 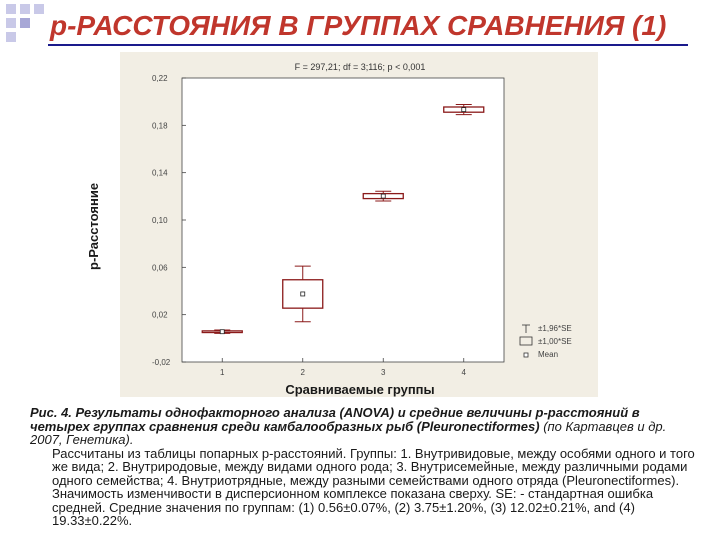 What do you see at coordinates (160, 78) in the screenshot?
I see `y-tick-label: 0,22` at bounding box center [160, 78].